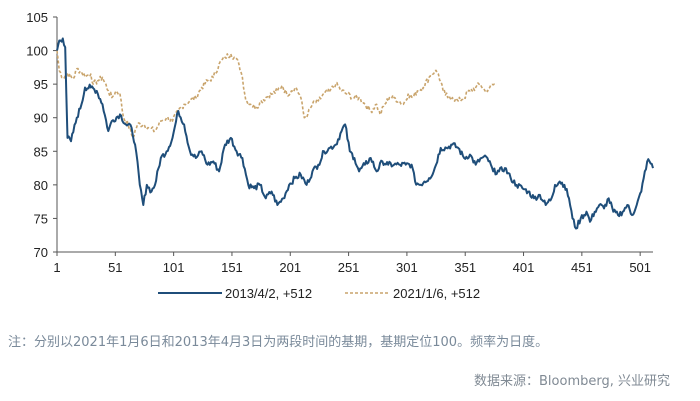 The width and height of the screenshot is (700, 401). What do you see at coordinates (232, 267) in the screenshot?
I see `x-tick-label: 151` at bounding box center [232, 267].